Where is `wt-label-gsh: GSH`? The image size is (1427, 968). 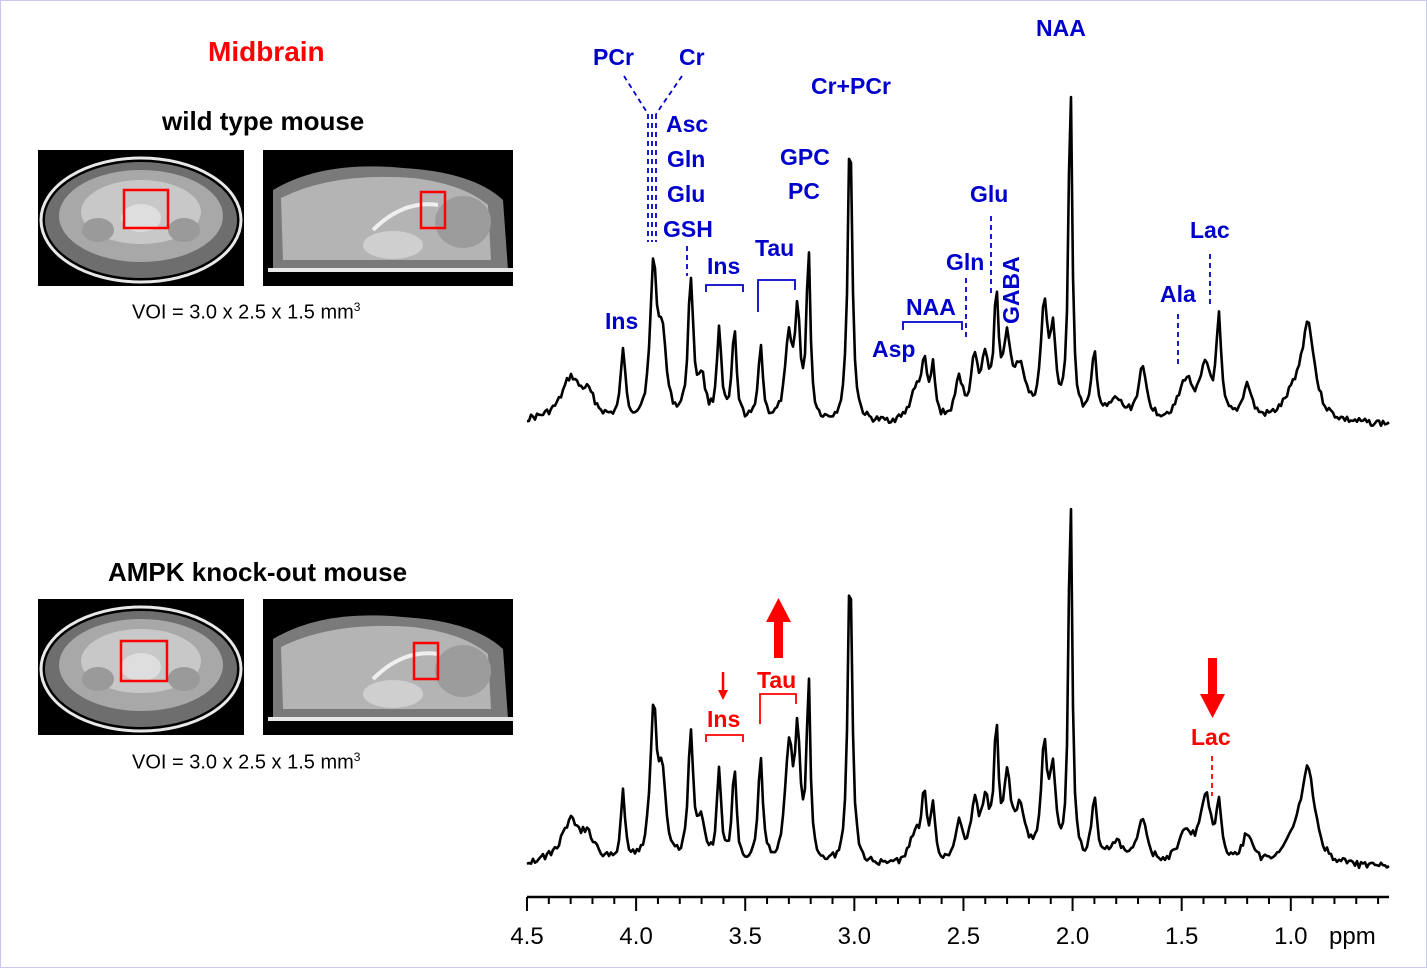 wt-label-gsh: GSH is located at coordinates (688, 229).